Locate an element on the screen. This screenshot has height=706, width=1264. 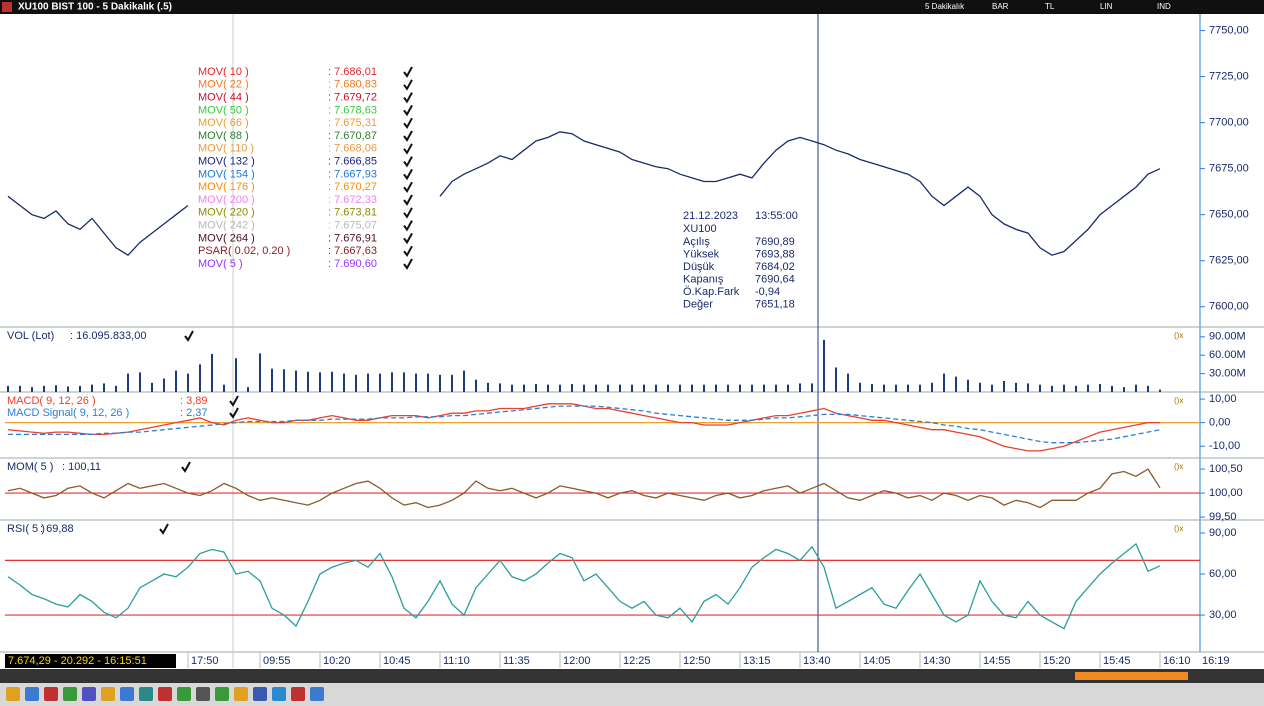
toolbar-item: 5 Dakikalık is located at coordinates (945, 6).